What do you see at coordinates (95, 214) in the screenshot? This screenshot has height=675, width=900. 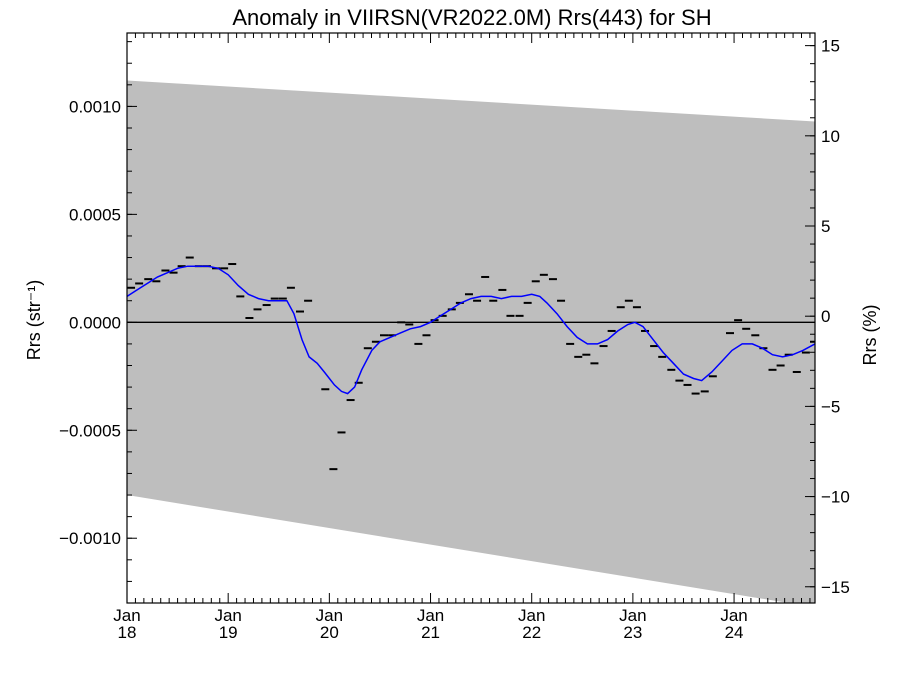 I see `y-tick-label: 0.0005` at bounding box center [95, 214].